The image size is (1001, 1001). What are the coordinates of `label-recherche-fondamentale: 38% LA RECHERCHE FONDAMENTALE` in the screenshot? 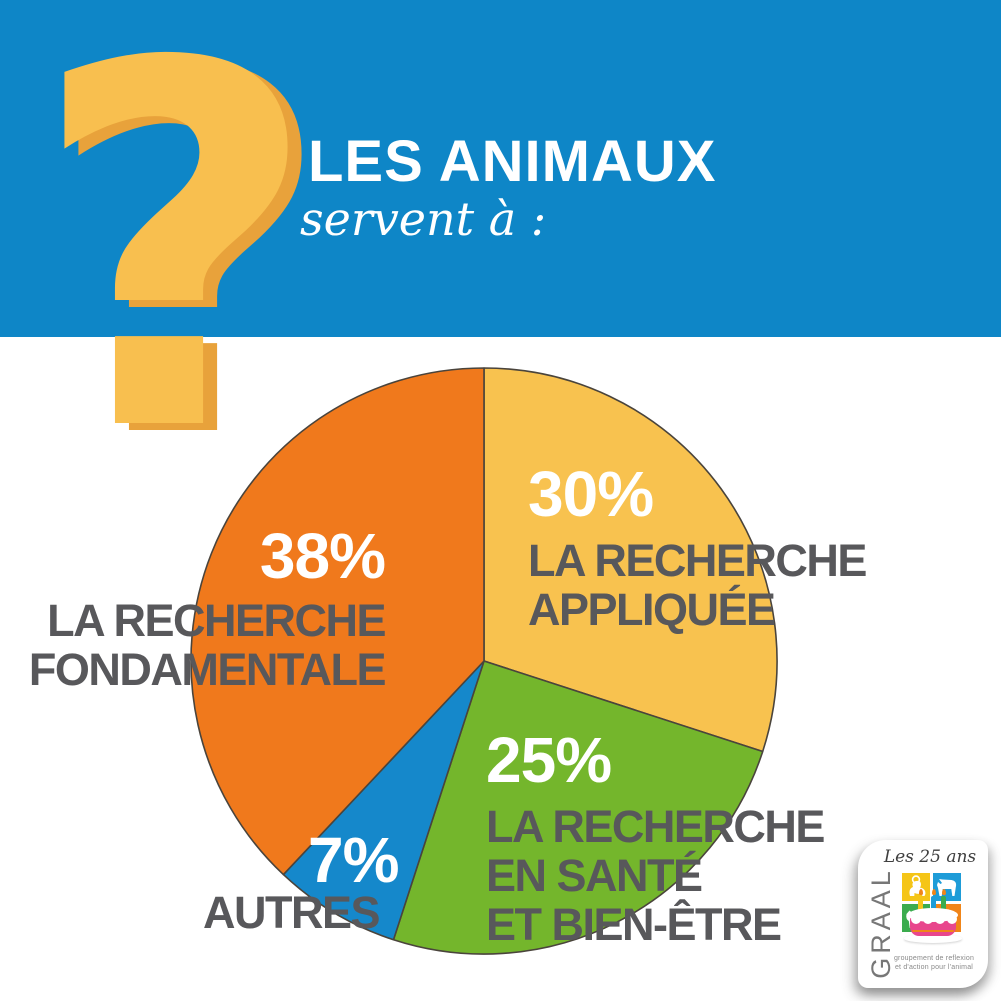 It's located at (207, 607).